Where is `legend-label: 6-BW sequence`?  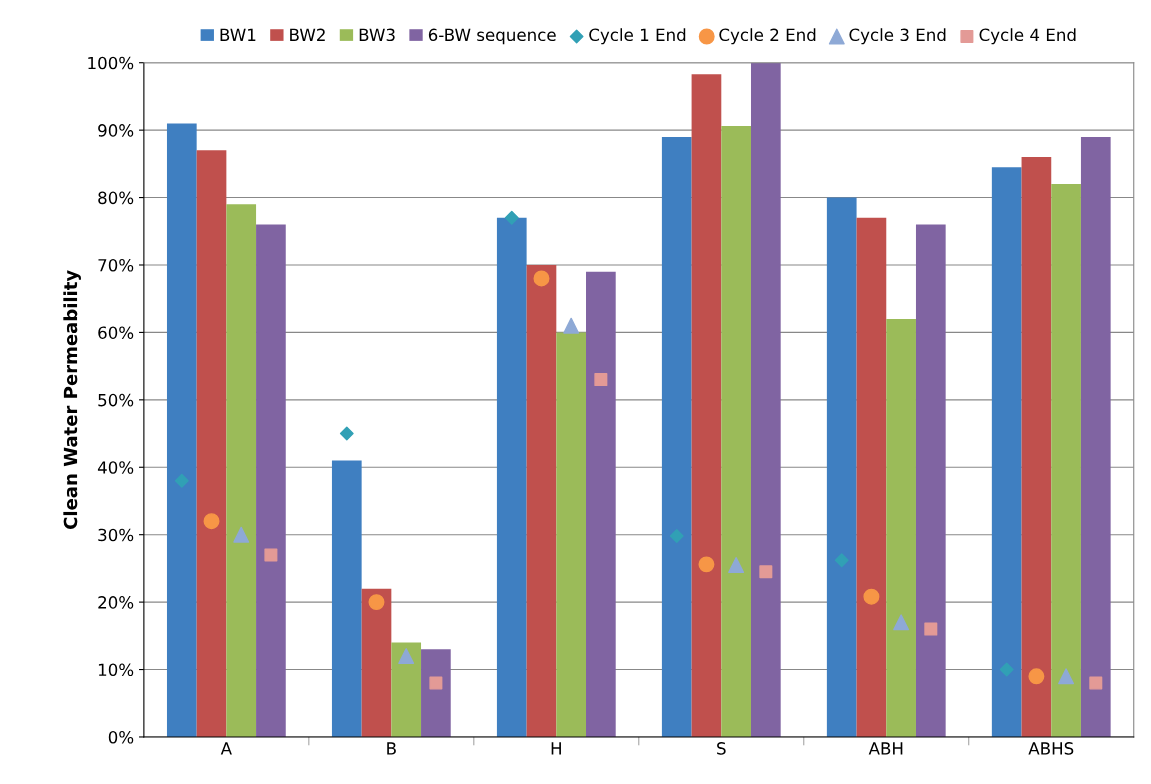
legend-label: 6-BW sequence is located at coordinates (492, 36).